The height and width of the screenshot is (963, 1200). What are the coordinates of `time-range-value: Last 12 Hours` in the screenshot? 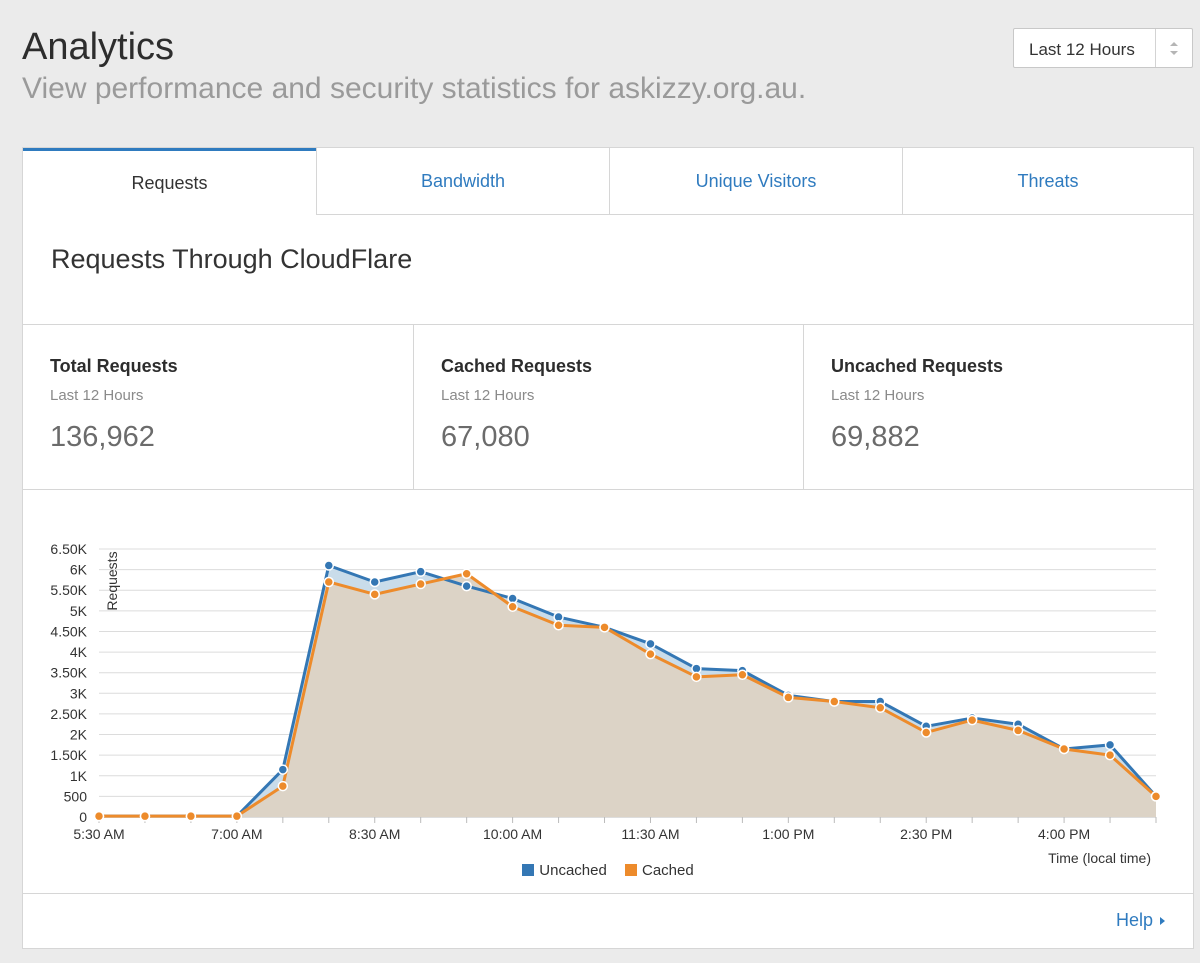 It's located at (1082, 49).